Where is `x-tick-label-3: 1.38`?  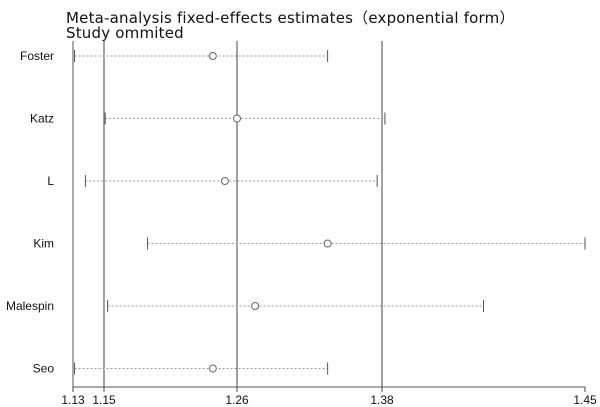
x-tick-label-3: 1.38 is located at coordinates (382, 400).